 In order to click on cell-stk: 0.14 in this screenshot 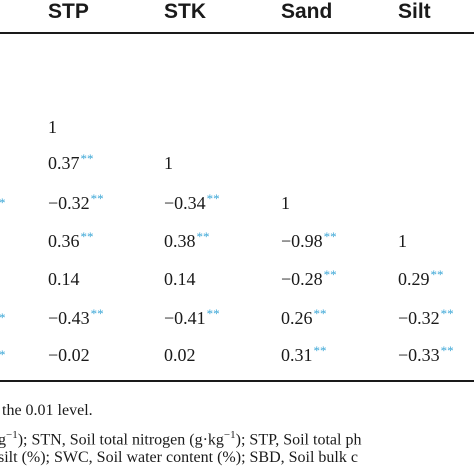, I will do `click(180, 279)`.